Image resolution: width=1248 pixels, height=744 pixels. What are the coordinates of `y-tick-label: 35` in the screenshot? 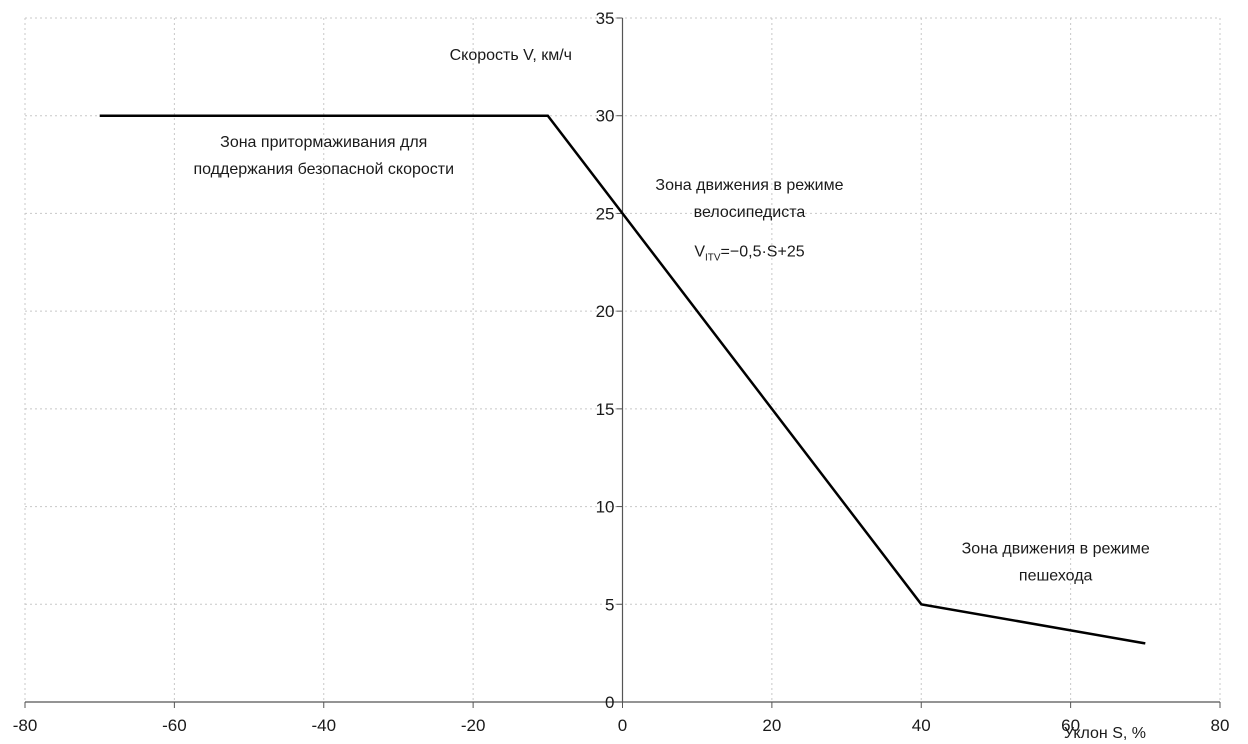 It's located at (605, 18).